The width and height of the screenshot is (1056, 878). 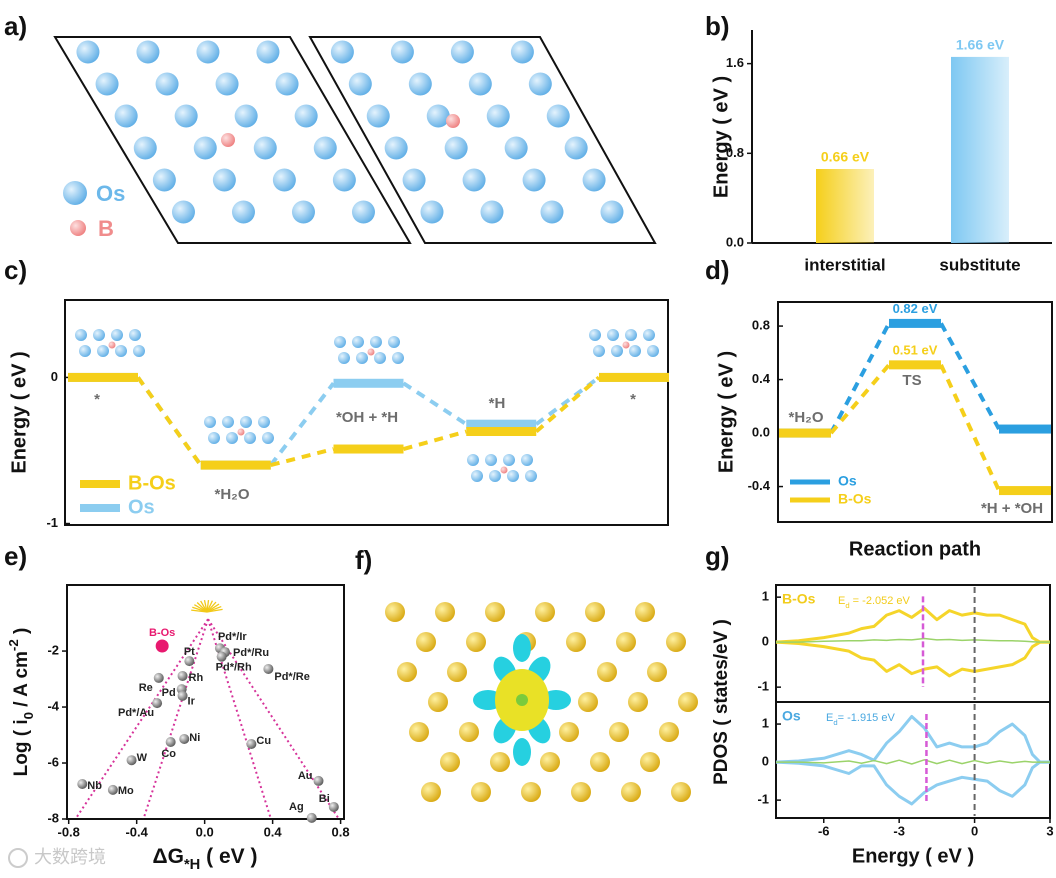 I want to click on point-label: Pd*/Ru, so click(x=251, y=653).